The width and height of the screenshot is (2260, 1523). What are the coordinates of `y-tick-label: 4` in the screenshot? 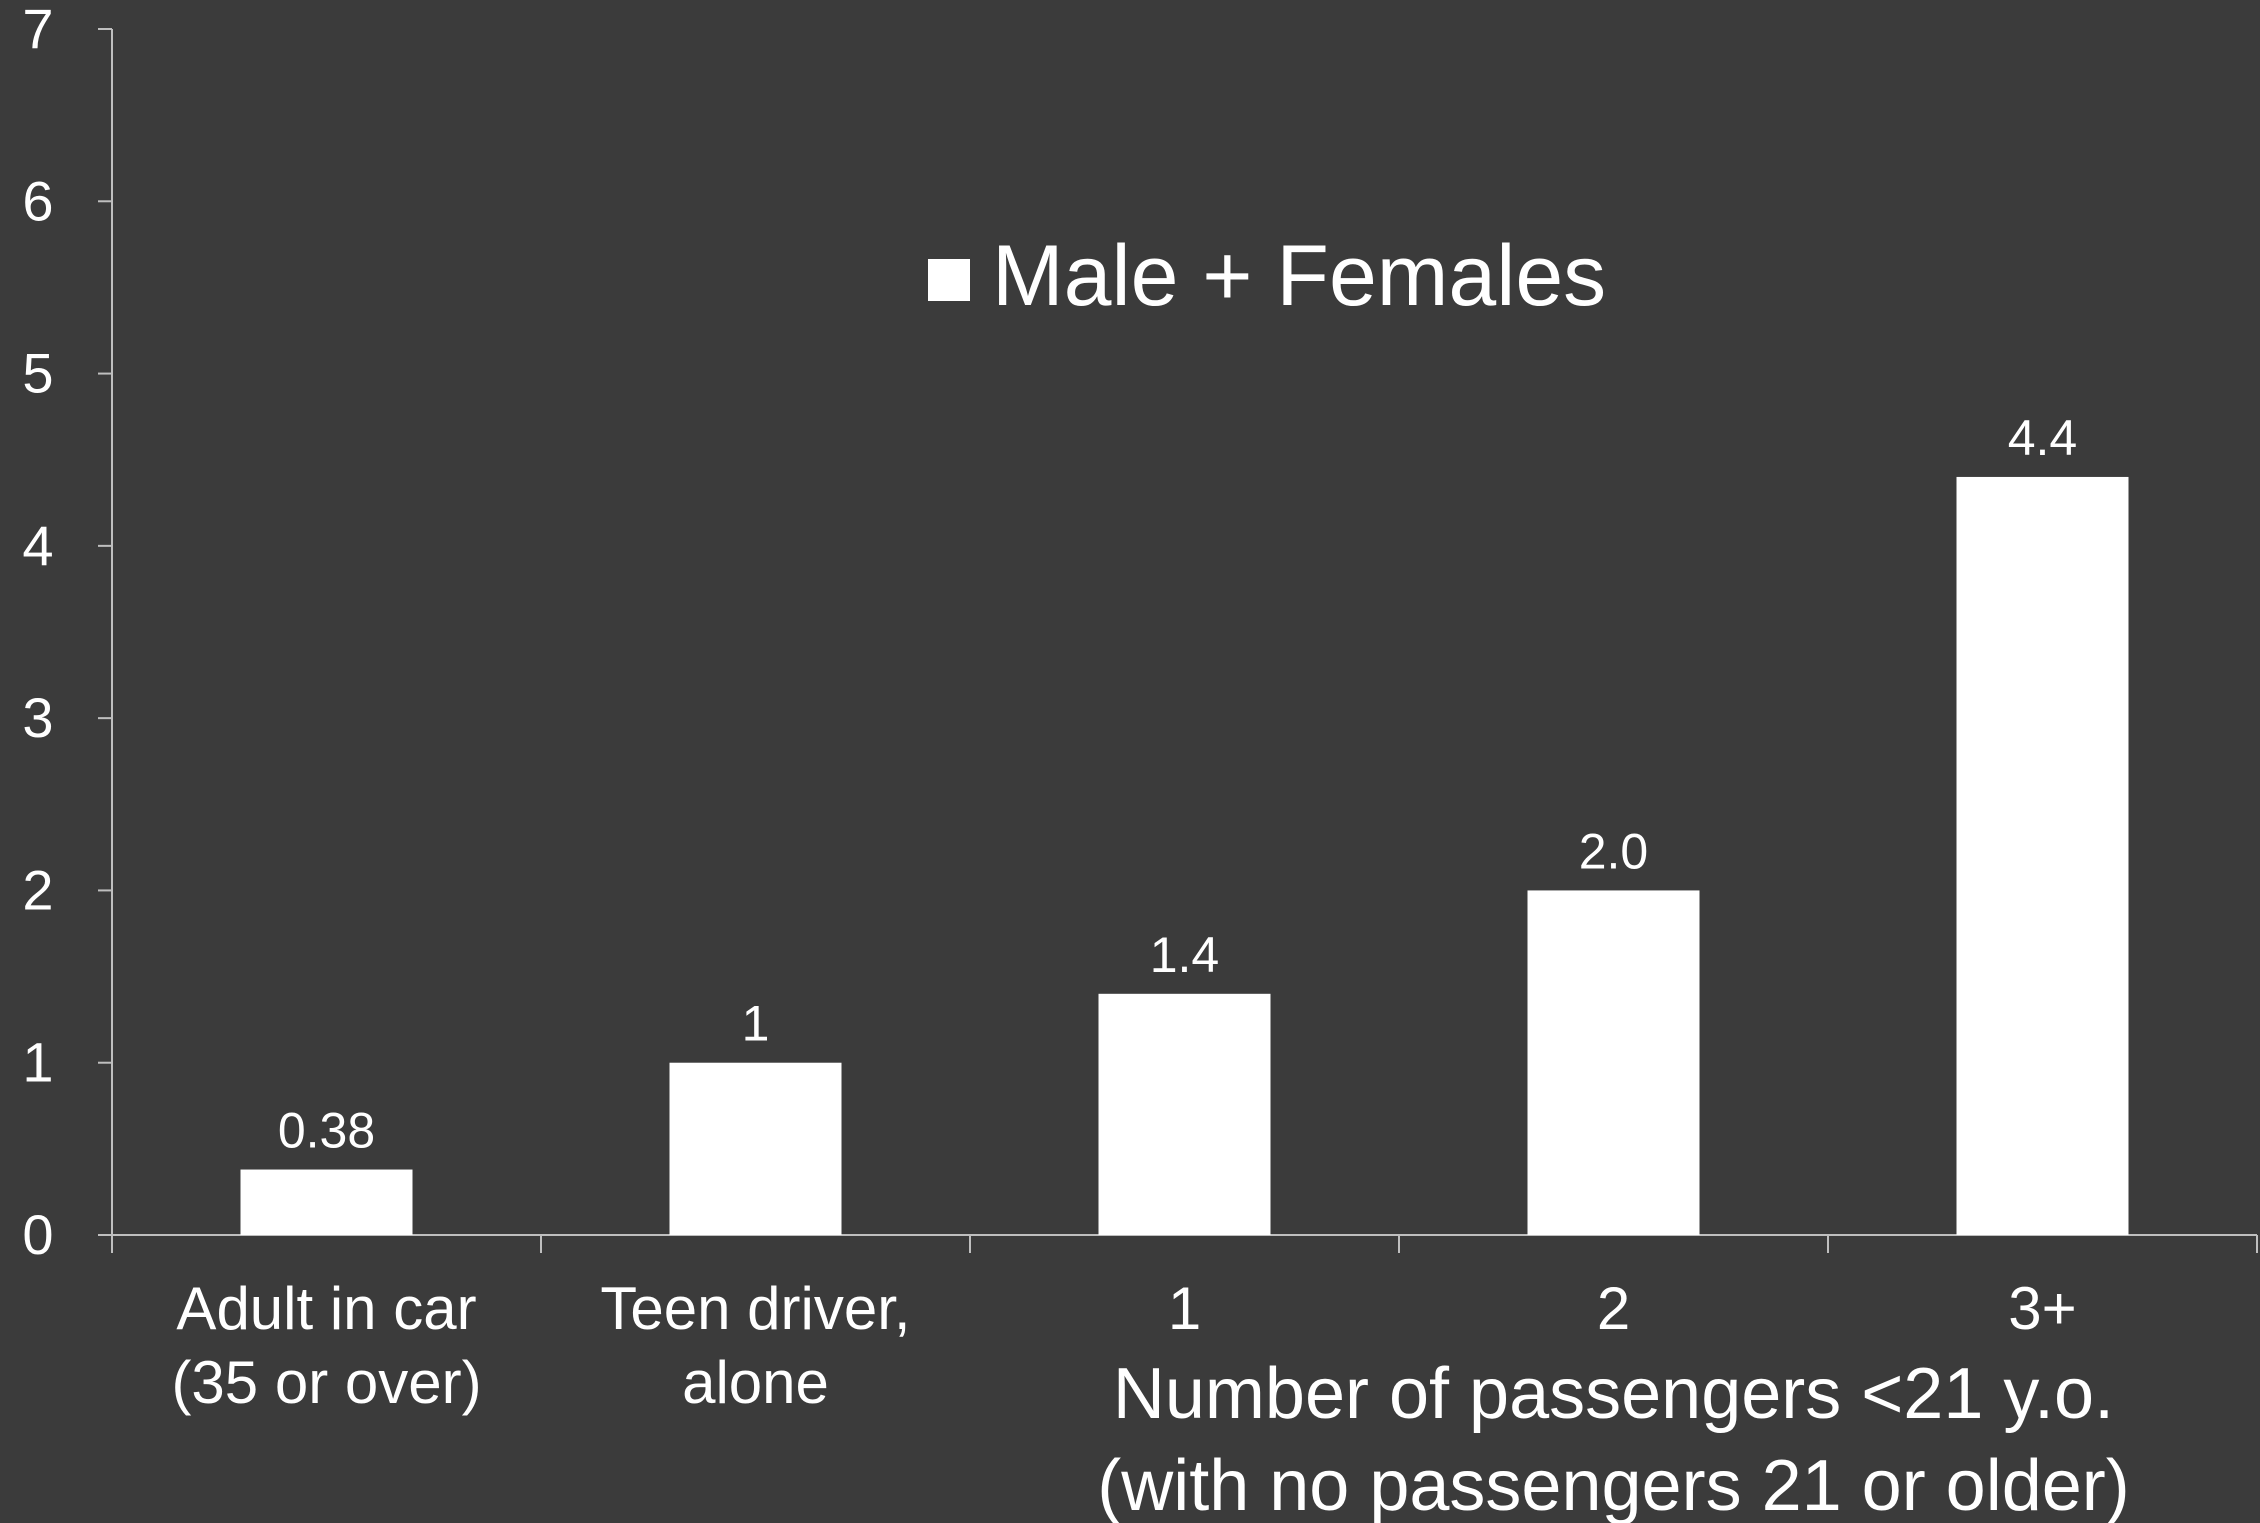 It's located at (37, 545).